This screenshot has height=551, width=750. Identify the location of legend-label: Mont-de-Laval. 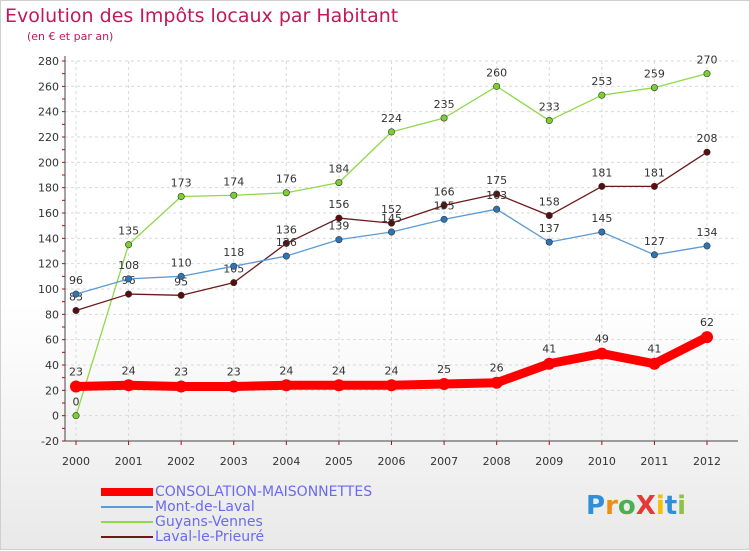
(205, 507).